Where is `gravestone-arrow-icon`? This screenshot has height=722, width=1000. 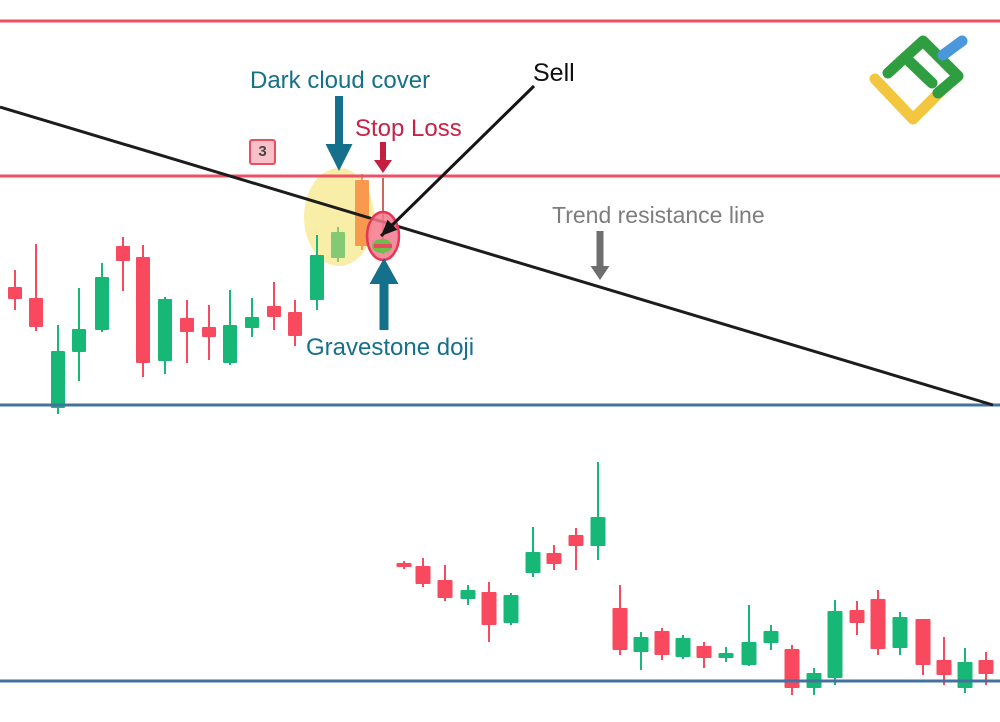
gravestone-arrow-icon is located at coordinates (384, 271).